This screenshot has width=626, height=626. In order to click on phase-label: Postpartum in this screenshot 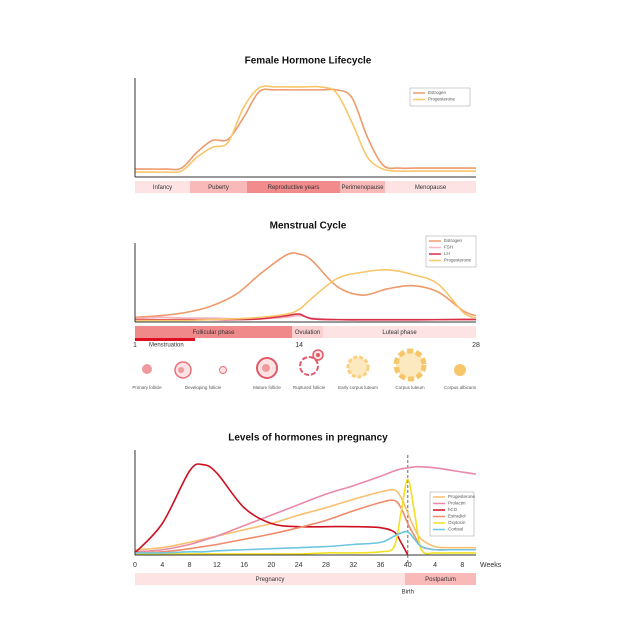, I will do `click(440, 580)`.